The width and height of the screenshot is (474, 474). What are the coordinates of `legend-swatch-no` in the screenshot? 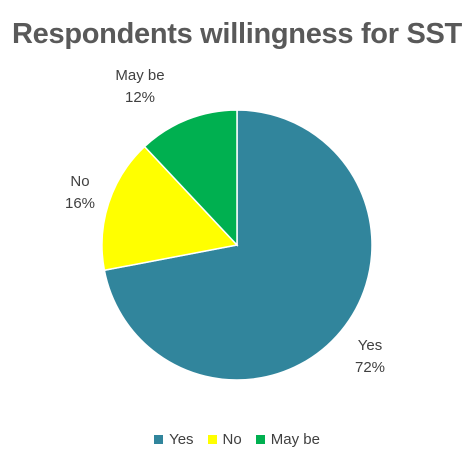 It's located at (212, 439).